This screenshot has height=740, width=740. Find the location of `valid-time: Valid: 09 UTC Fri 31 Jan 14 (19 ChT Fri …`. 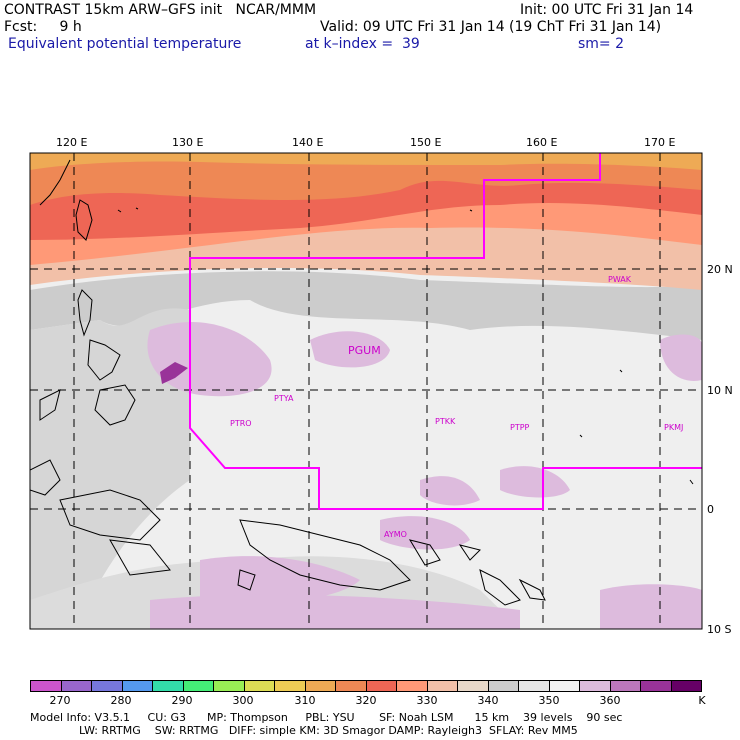

valid-time: Valid: 09 UTC Fri 31 Jan 14 (19 ChT Fri … is located at coordinates (491, 27).